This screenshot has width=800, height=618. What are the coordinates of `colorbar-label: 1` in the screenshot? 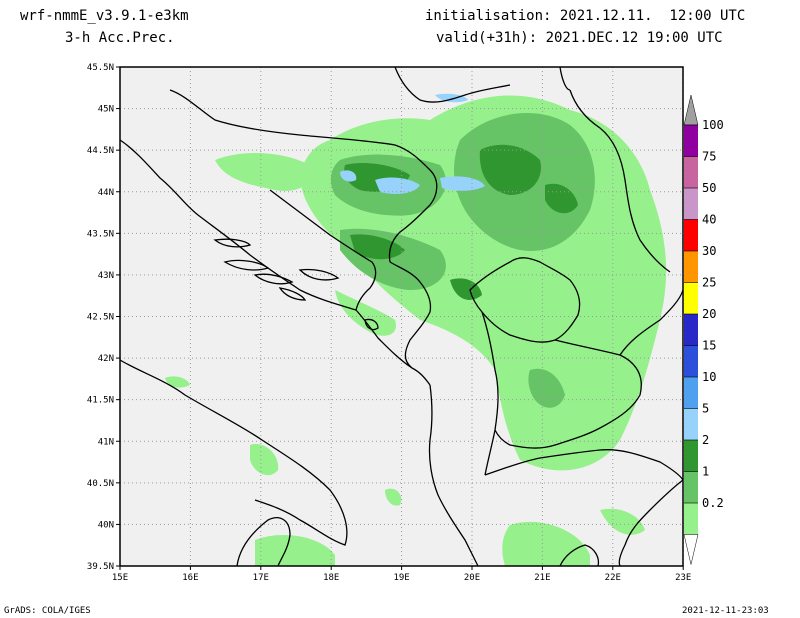 It's located at (705, 472).